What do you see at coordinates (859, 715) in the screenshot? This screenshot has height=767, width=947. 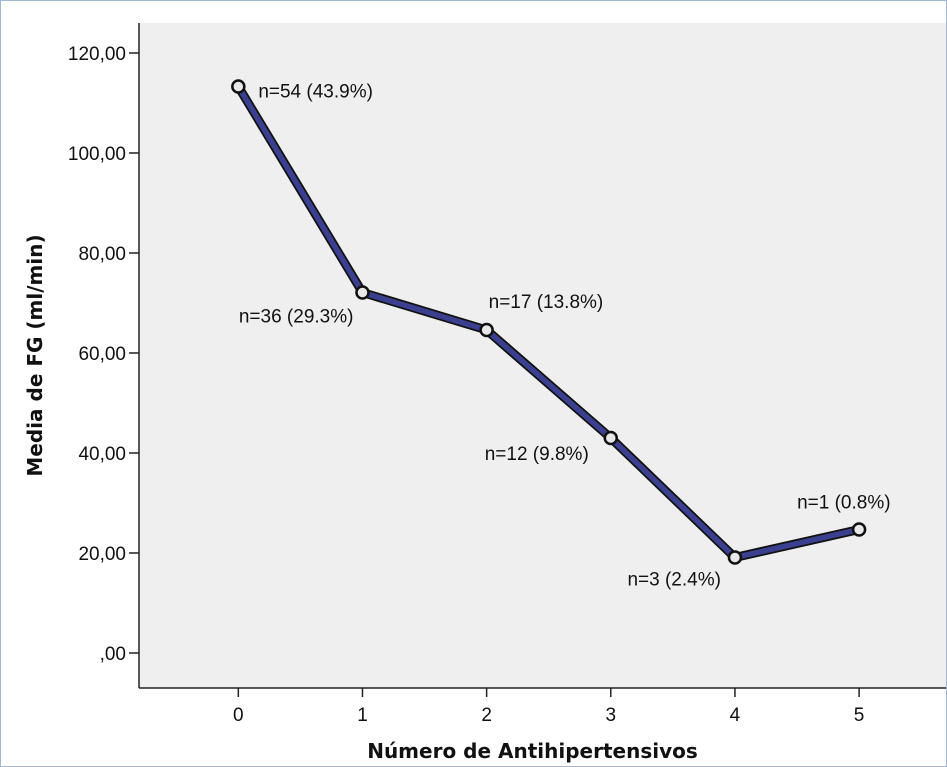 I see `x-tick-label: 5` at bounding box center [859, 715].